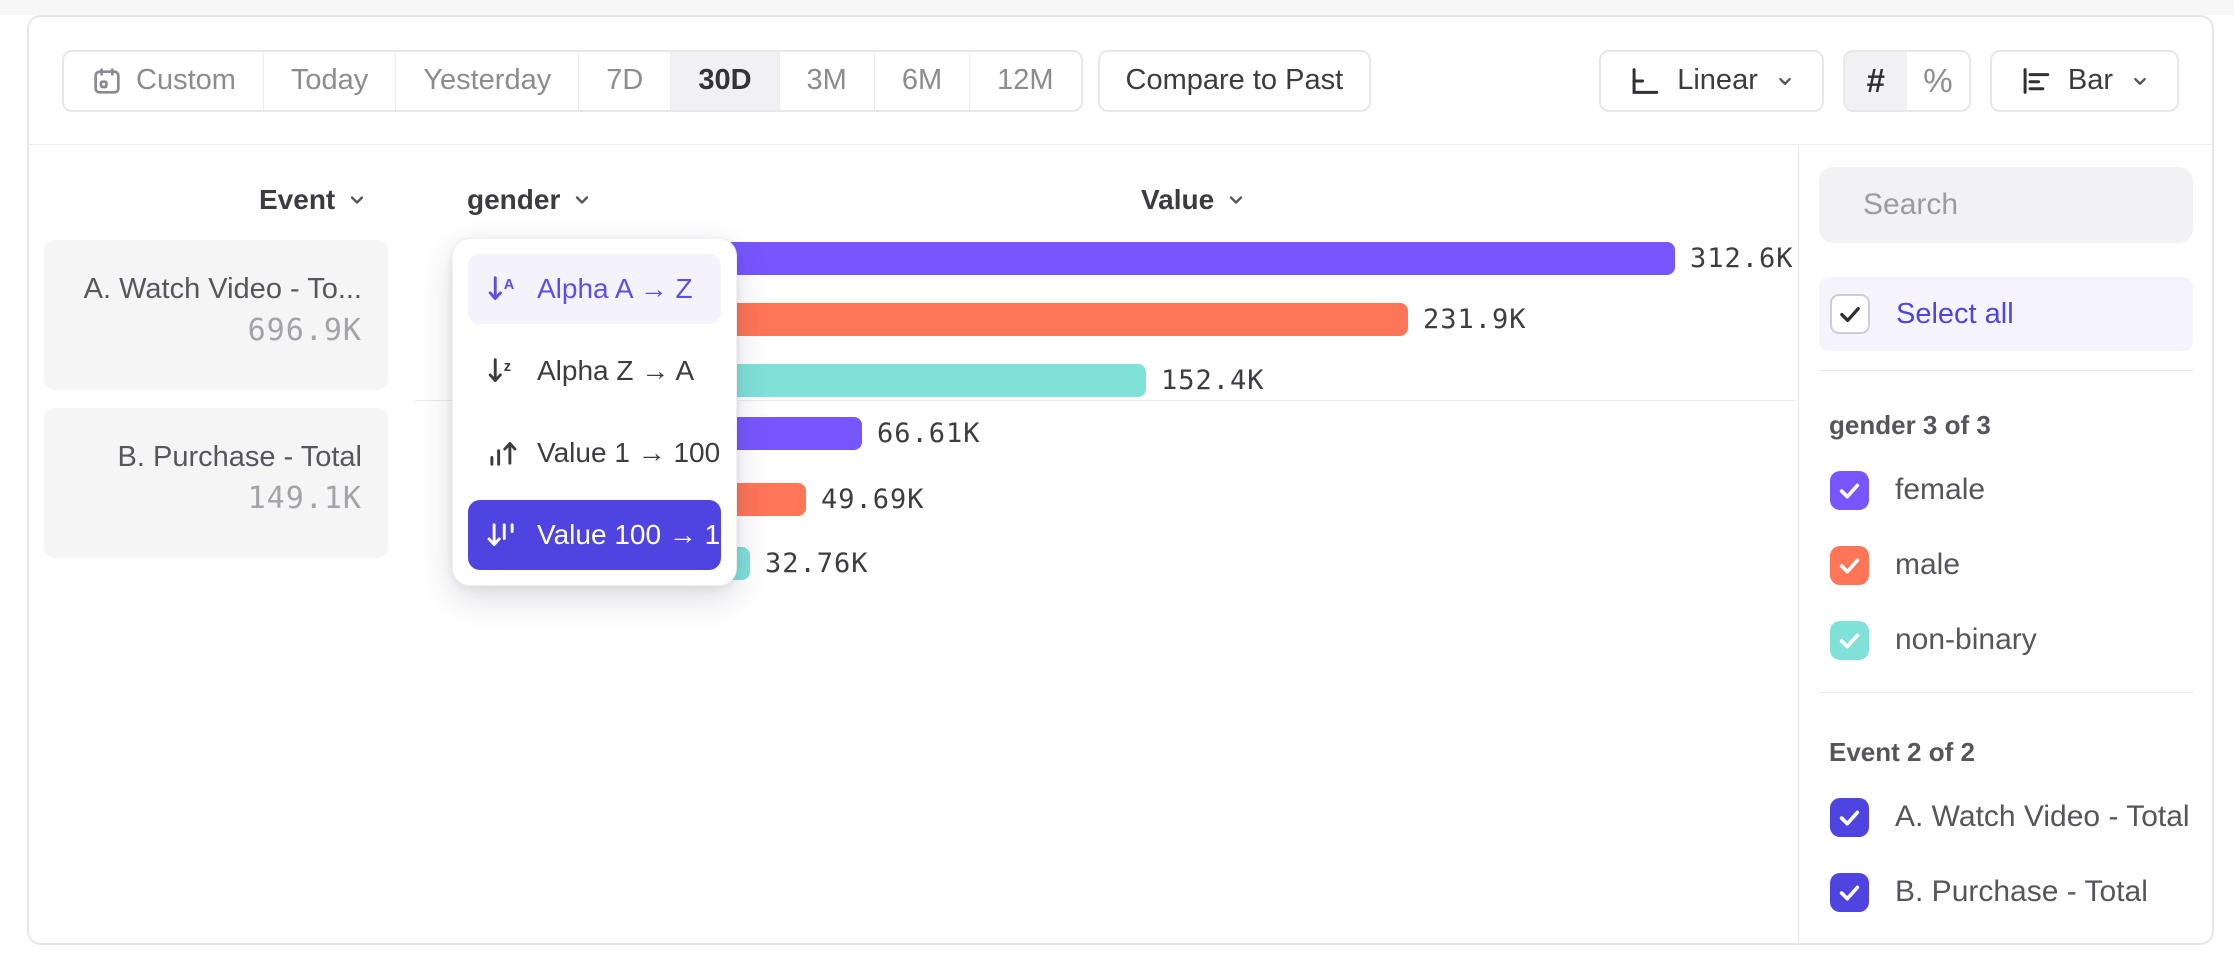 Image resolution: width=2234 pixels, height=974 pixels. I want to click on scale-label: Linear, so click(1717, 80).